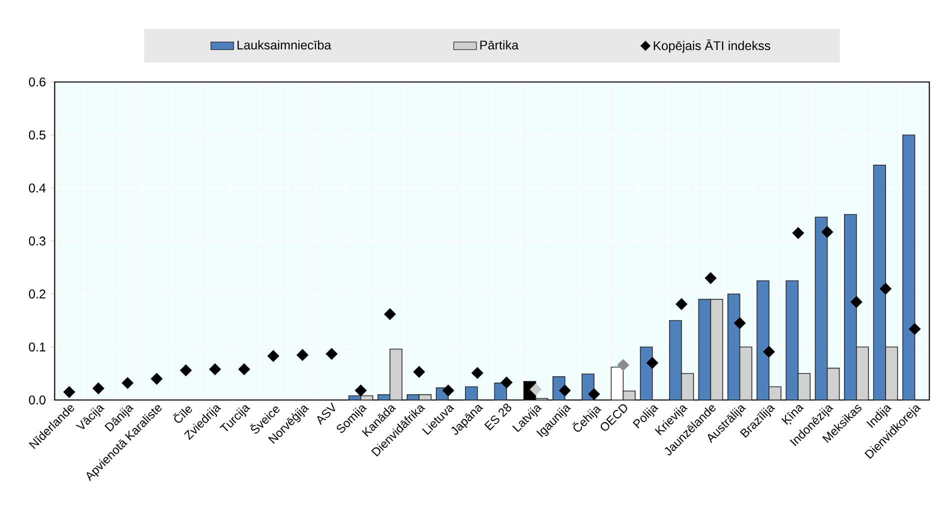  What do you see at coordinates (498, 417) in the screenshot?
I see `x-tick-label: ES 28` at bounding box center [498, 417].